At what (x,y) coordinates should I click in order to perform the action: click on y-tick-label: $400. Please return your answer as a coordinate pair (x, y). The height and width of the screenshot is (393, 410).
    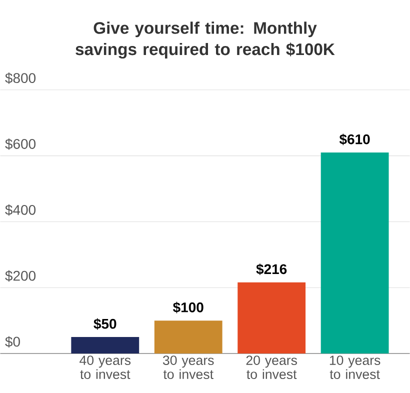
    Looking at the image, I should click on (20, 210).